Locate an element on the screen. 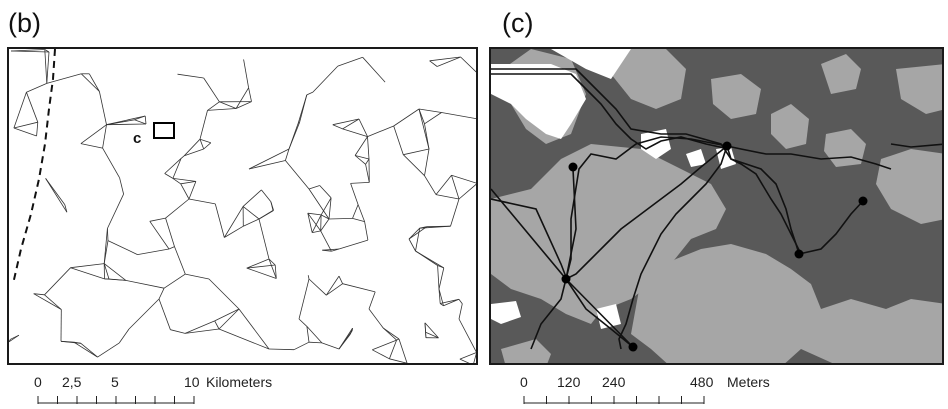 This screenshot has width=948, height=409. scale-c-unit: Meters is located at coordinates (748, 382).